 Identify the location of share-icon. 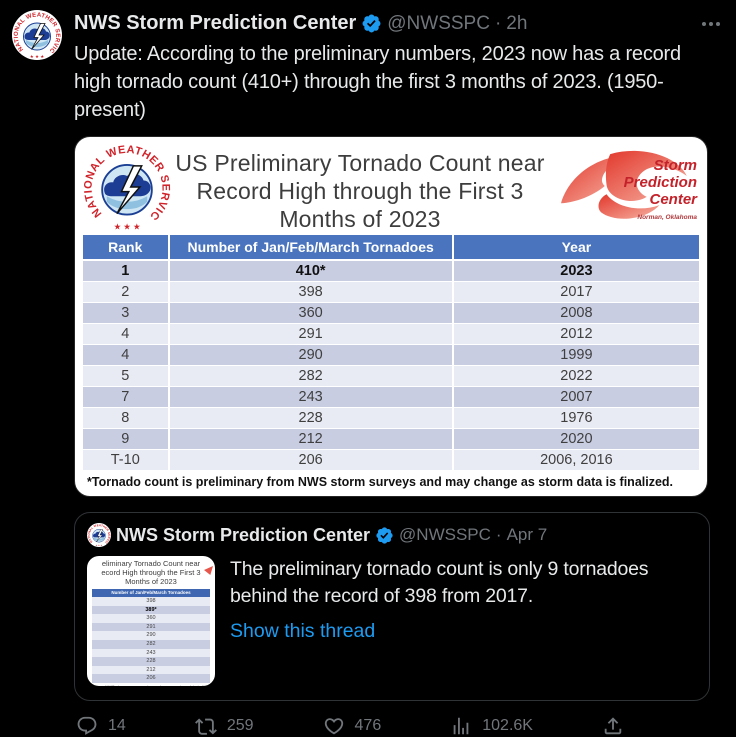
(613, 726).